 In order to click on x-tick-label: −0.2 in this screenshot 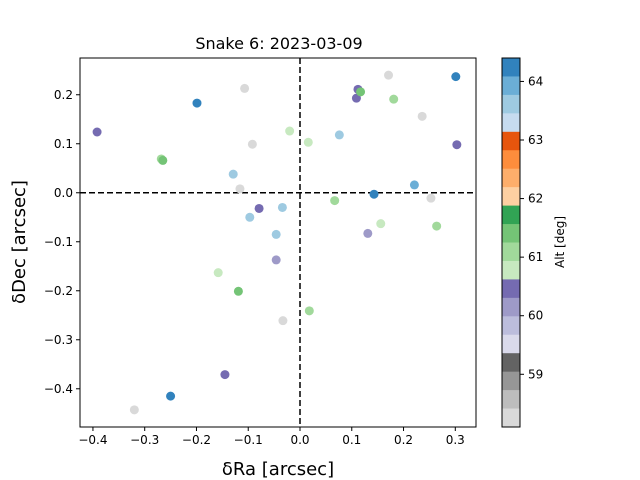, I will do `click(196, 440)`.